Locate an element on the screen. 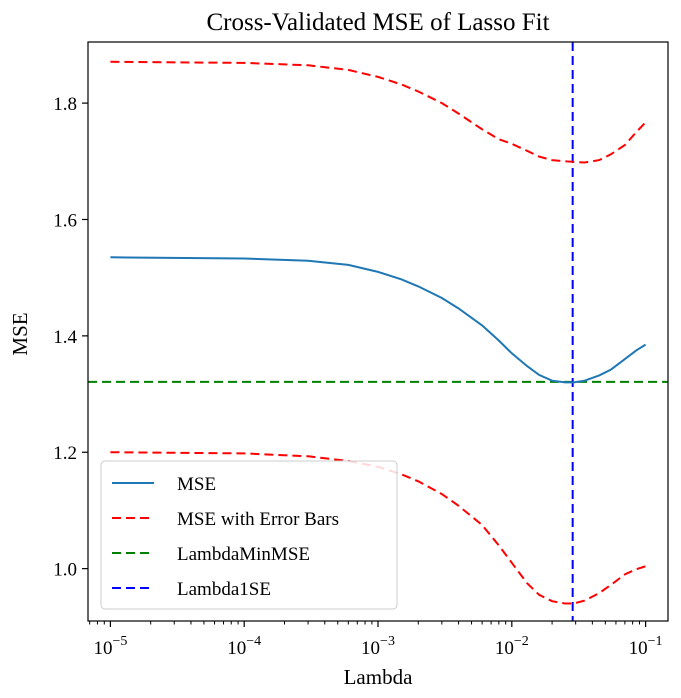  y-tick-label-4: 1.8 is located at coordinates (65, 104).